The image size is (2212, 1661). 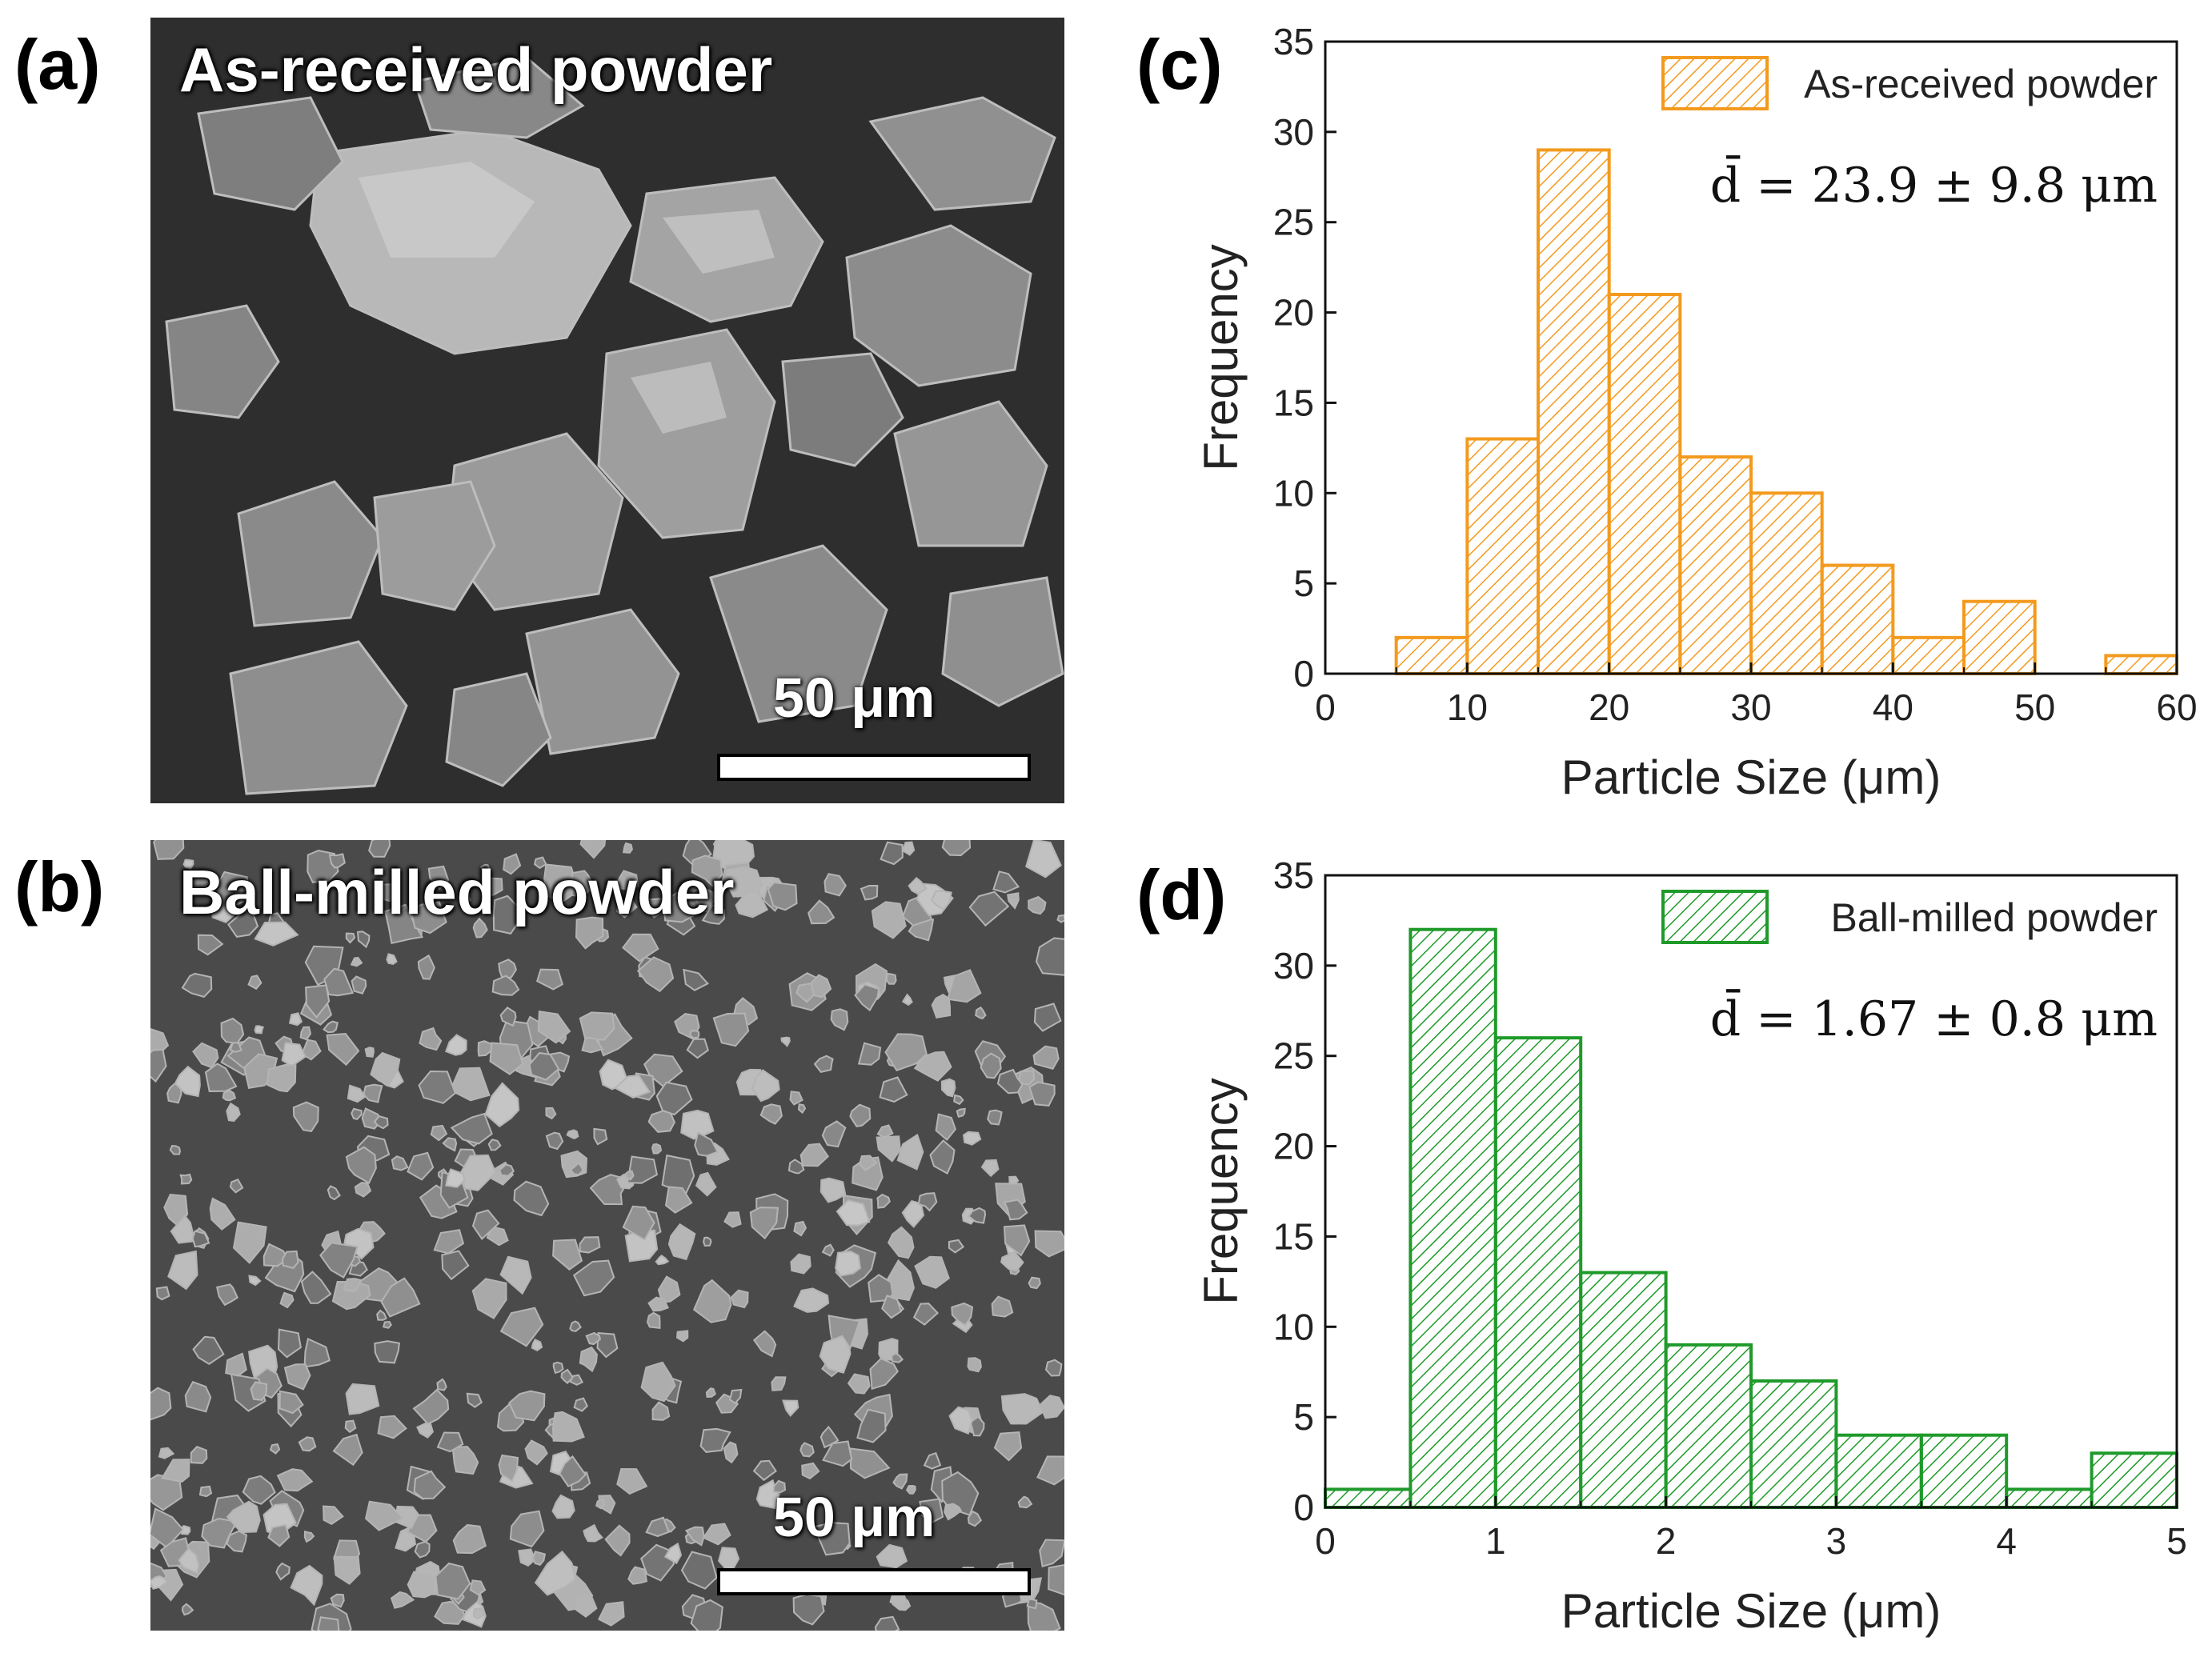 I want to click on x-tick-label: 3, so click(x=1836, y=1541).